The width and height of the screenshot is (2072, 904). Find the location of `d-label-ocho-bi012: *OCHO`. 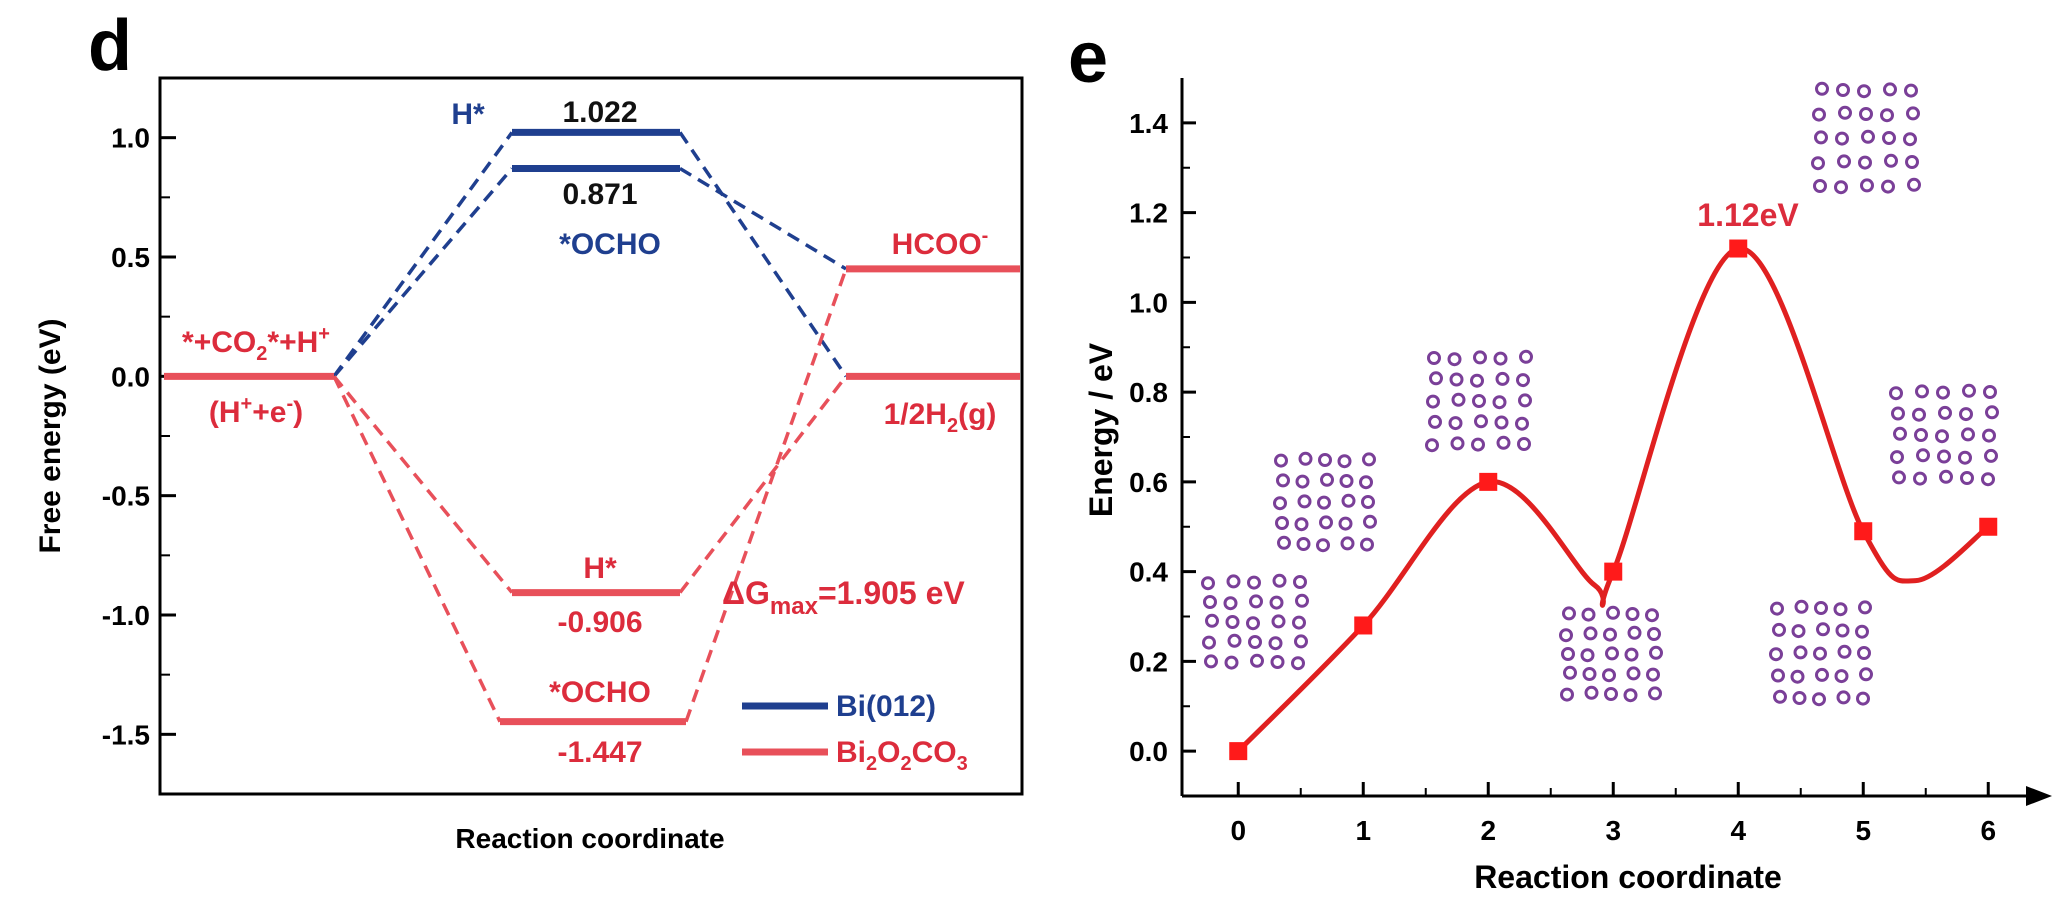

d-label-ocho-bi012: *OCHO is located at coordinates (610, 244).